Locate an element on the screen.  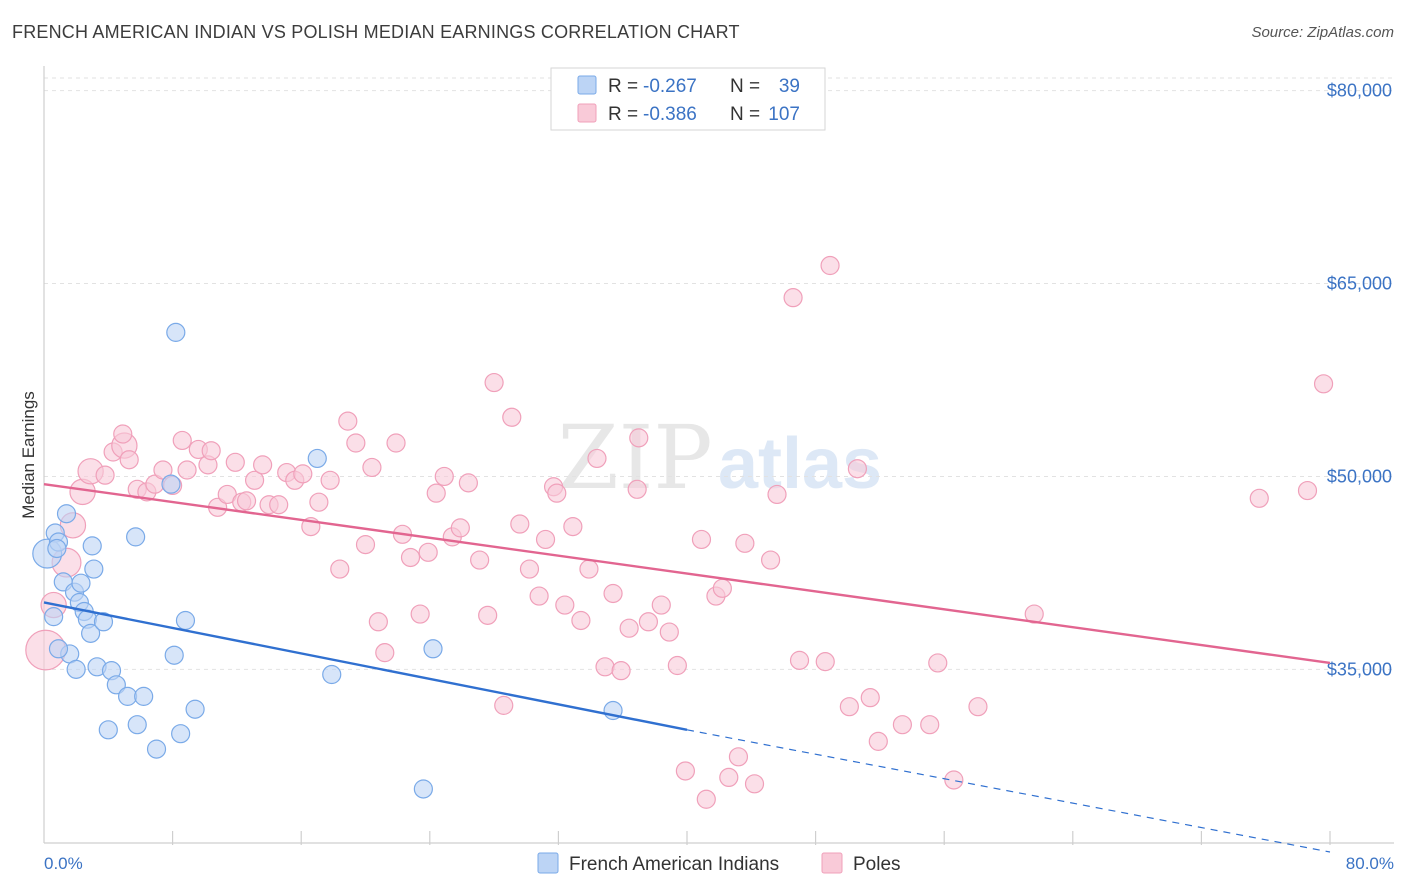
y-tick-label: $35,000 is located at coordinates (1359, 669).